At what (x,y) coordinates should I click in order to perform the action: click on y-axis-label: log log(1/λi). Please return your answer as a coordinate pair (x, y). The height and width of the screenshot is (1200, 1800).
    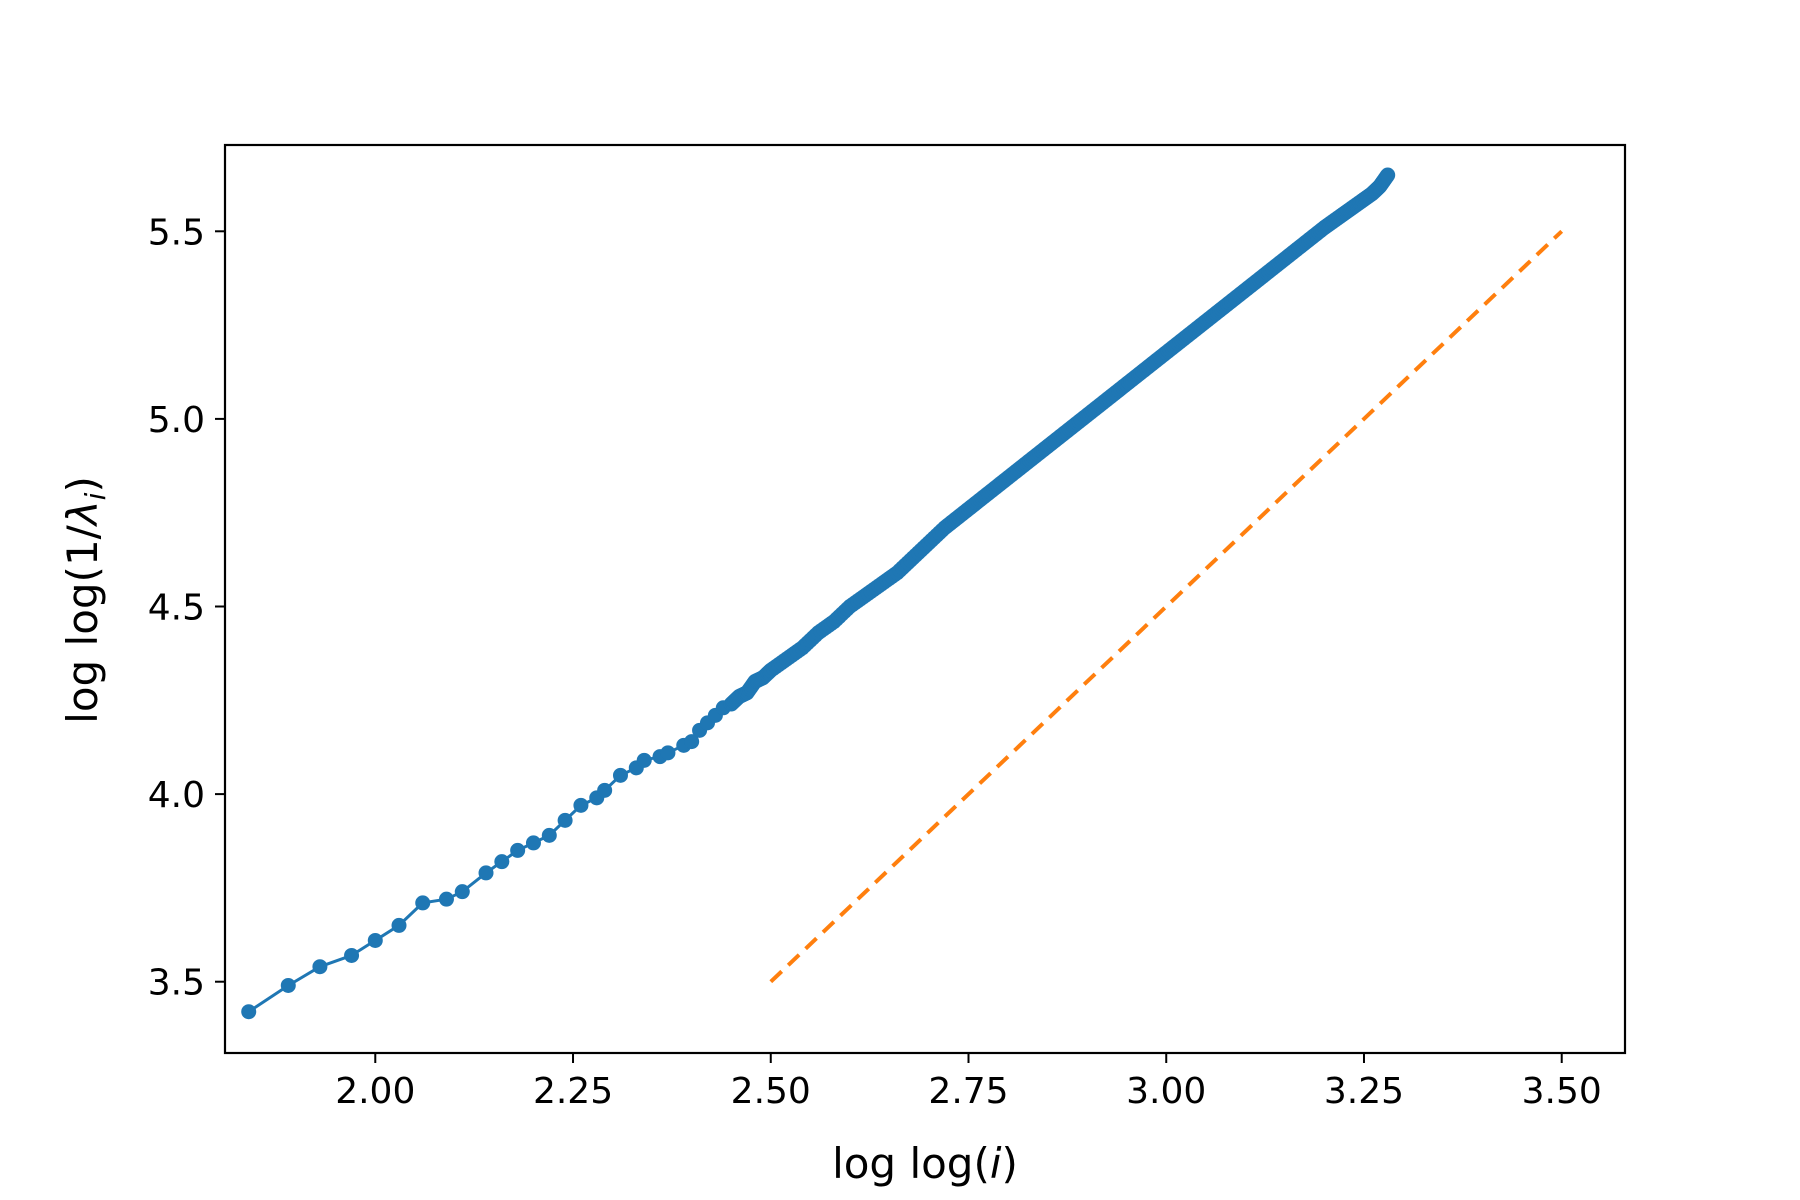
    Looking at the image, I should click on (85, 600).